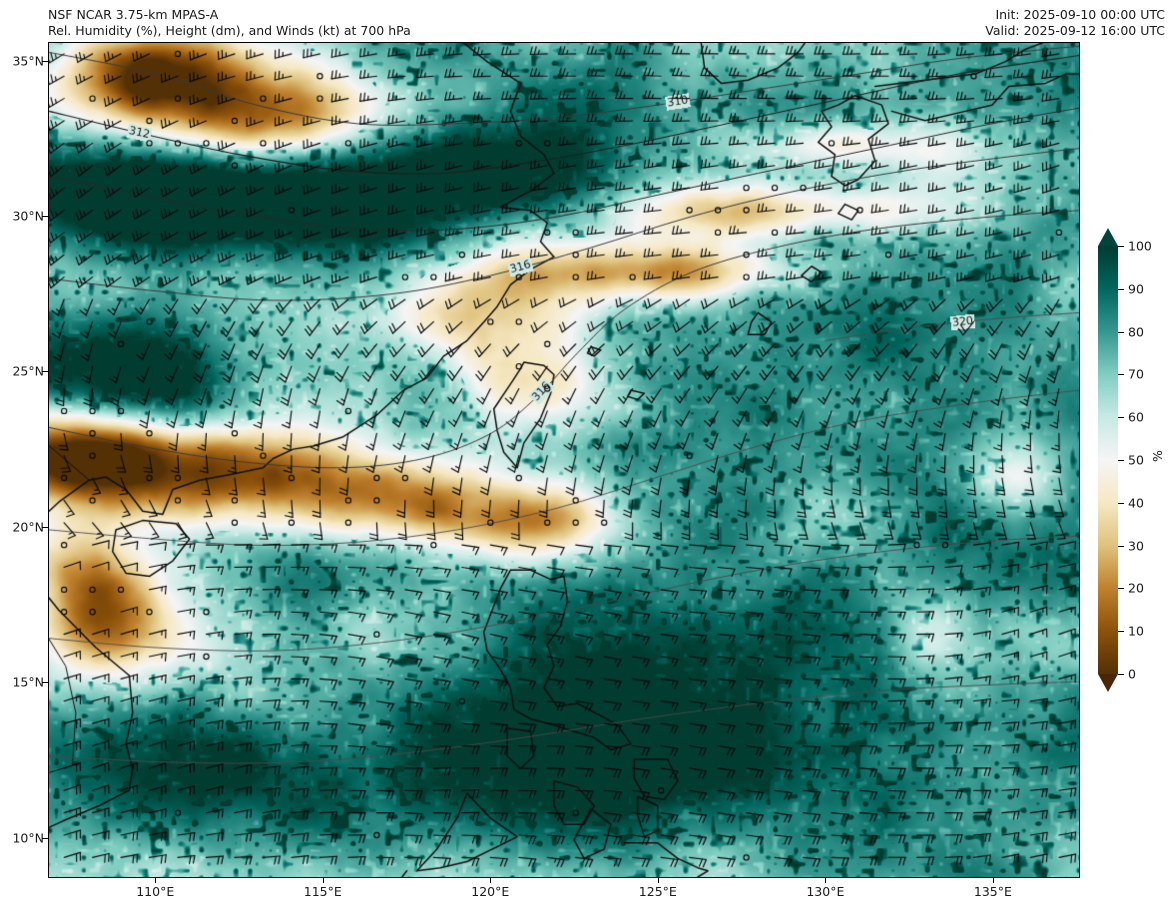  I want to click on latitude-tick-label: 30°N, so click(28, 216).